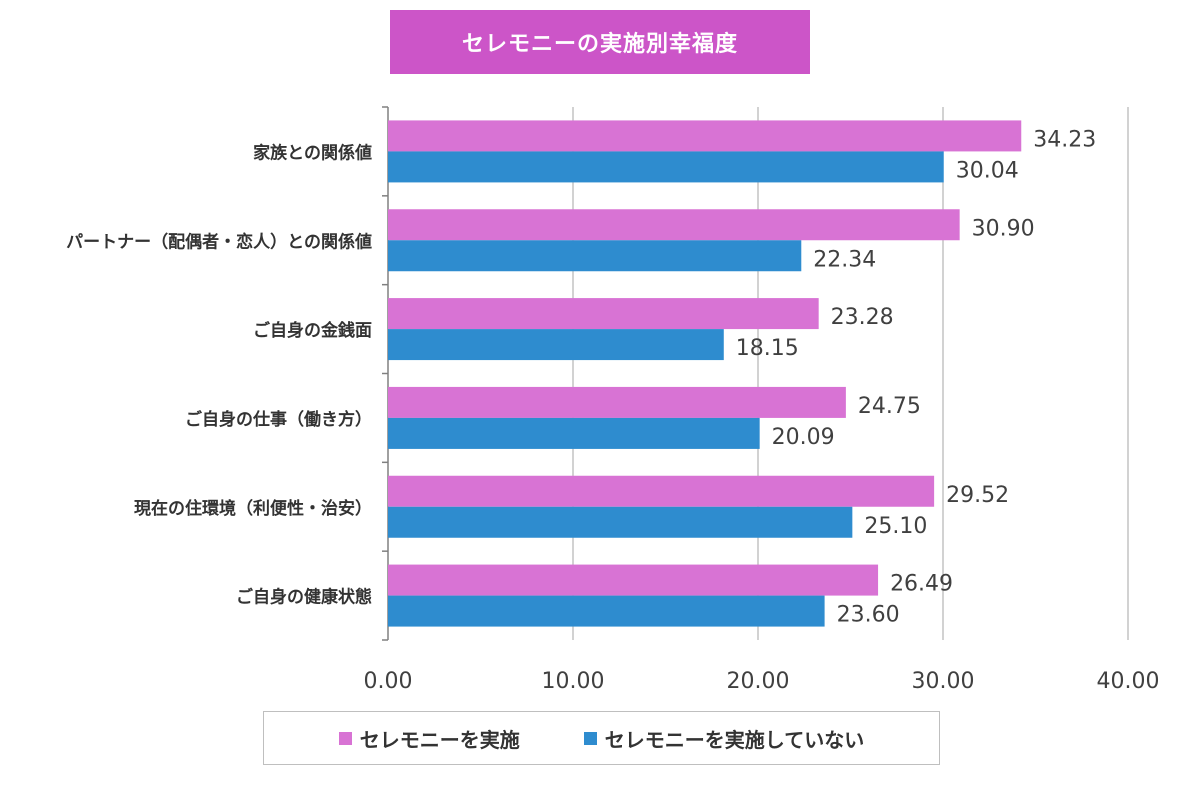 The image size is (1200, 788). What do you see at coordinates (388, 681) in the screenshot?
I see `x-tick-label: 0.00` at bounding box center [388, 681].